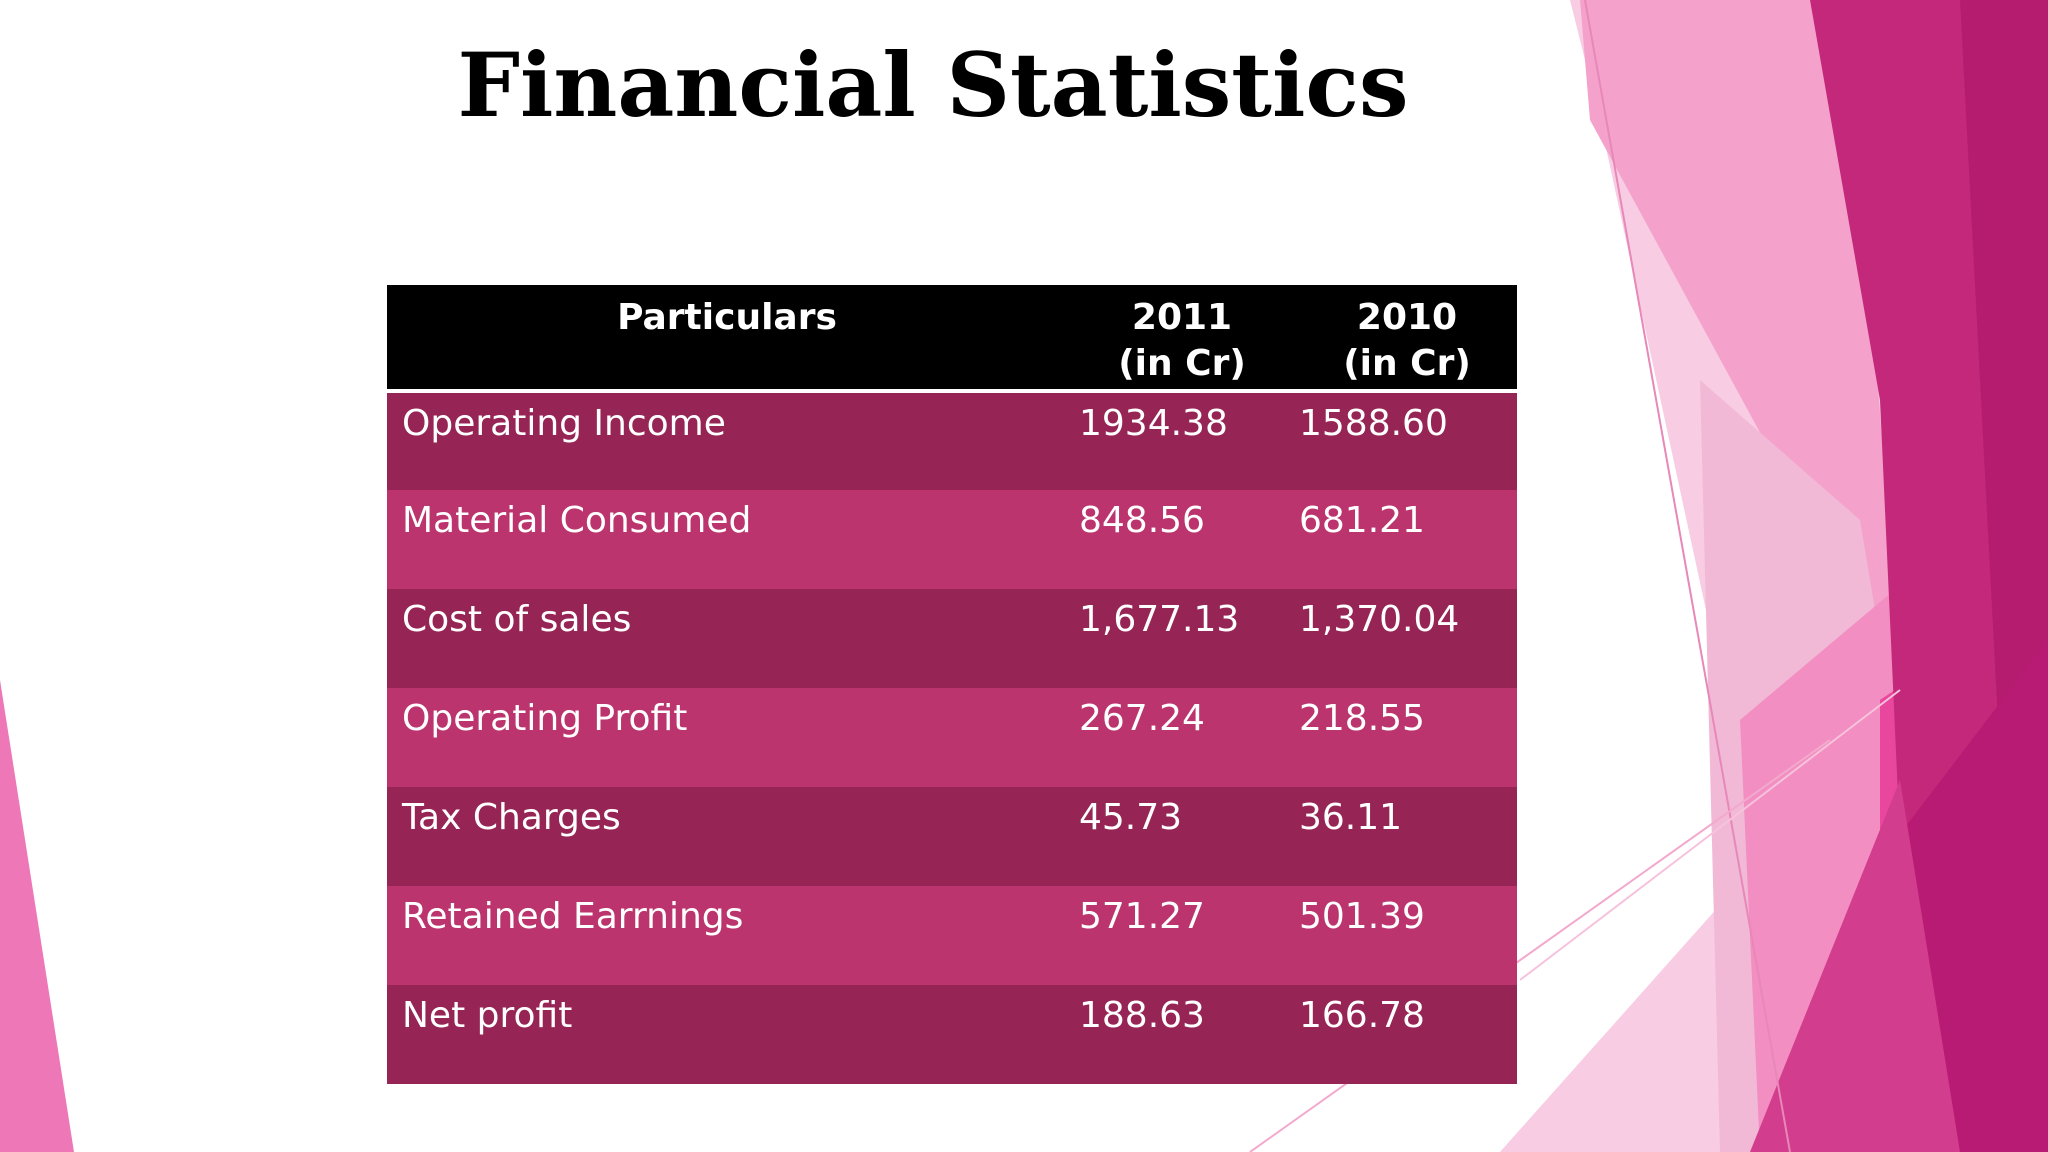 Image resolution: width=2048 pixels, height=1152 pixels. Describe the element at coordinates (1407, 339) in the screenshot. I see `header-2010: 2010 (in Cr)` at that location.